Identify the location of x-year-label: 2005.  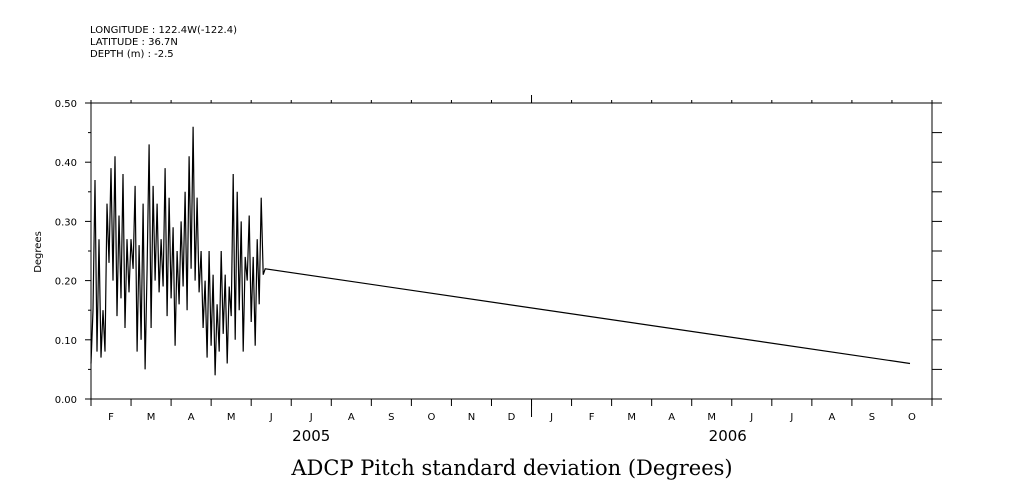
(311, 436).